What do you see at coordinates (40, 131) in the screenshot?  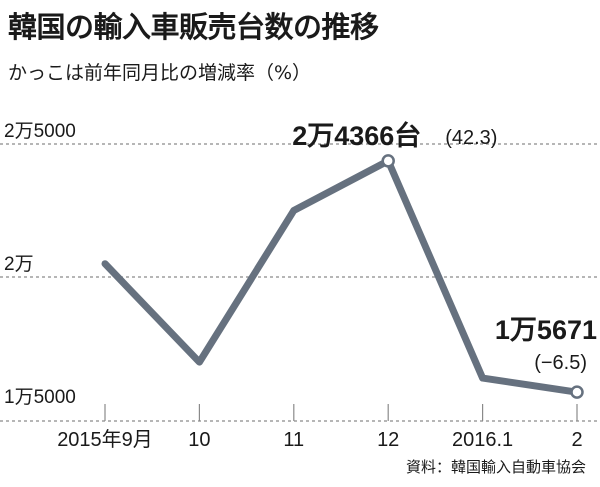 I see `y-tick-label: 2万5000` at bounding box center [40, 131].